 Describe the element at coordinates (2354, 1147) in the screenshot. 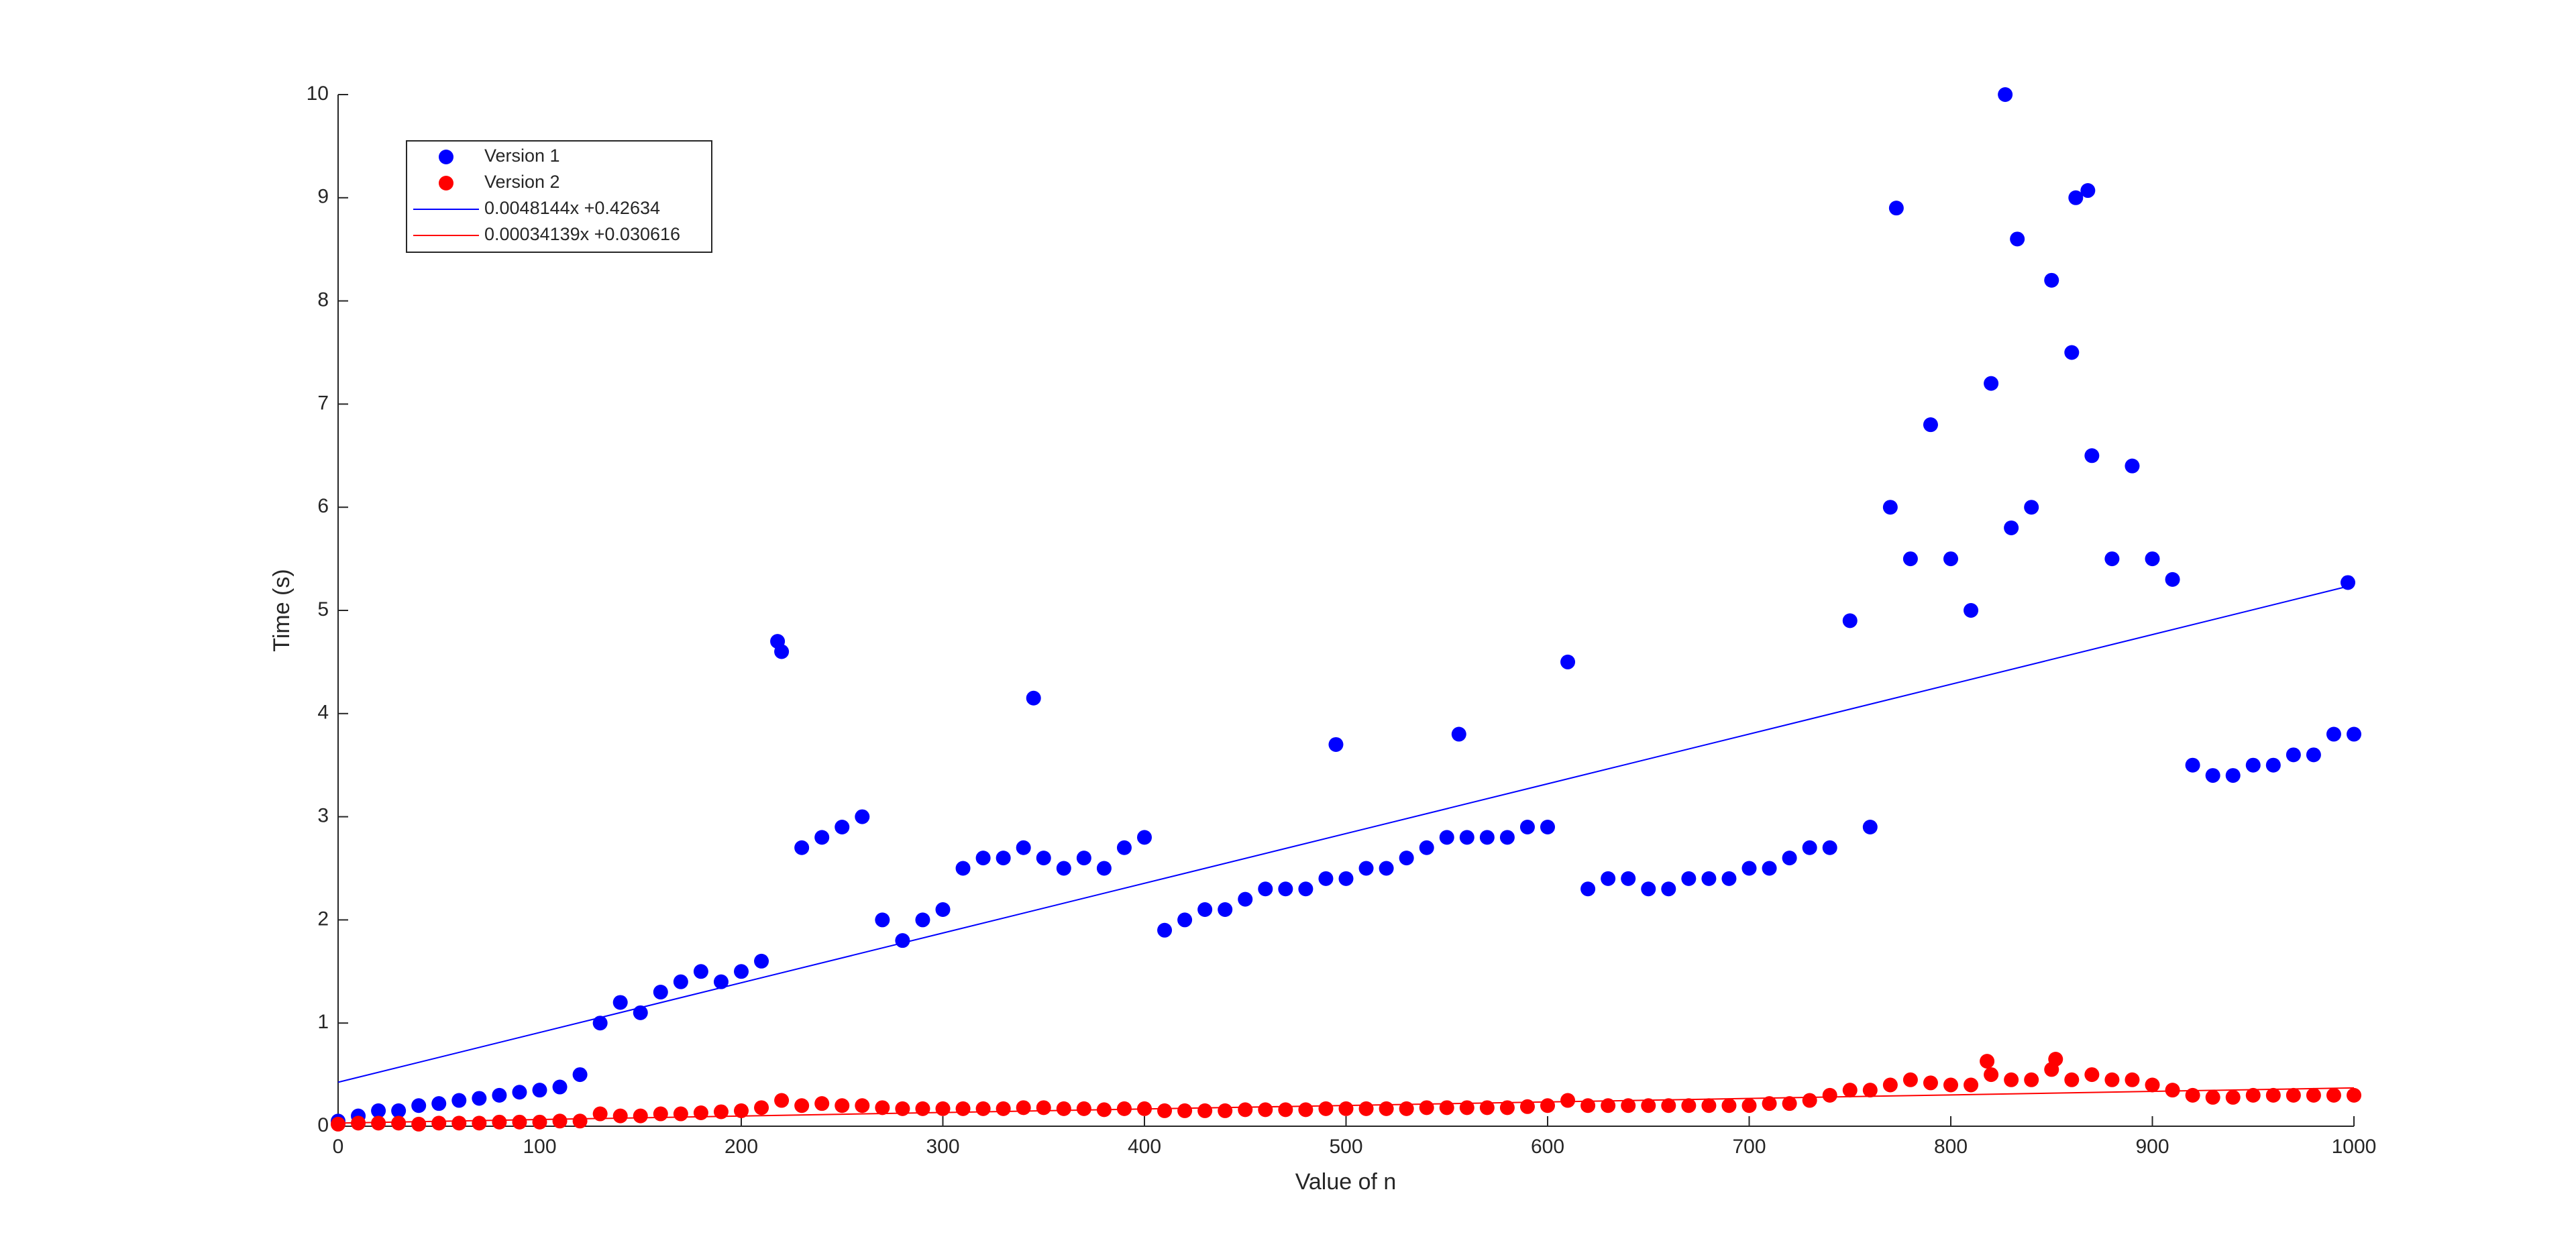

I see `x-tick-label: 1000` at that location.